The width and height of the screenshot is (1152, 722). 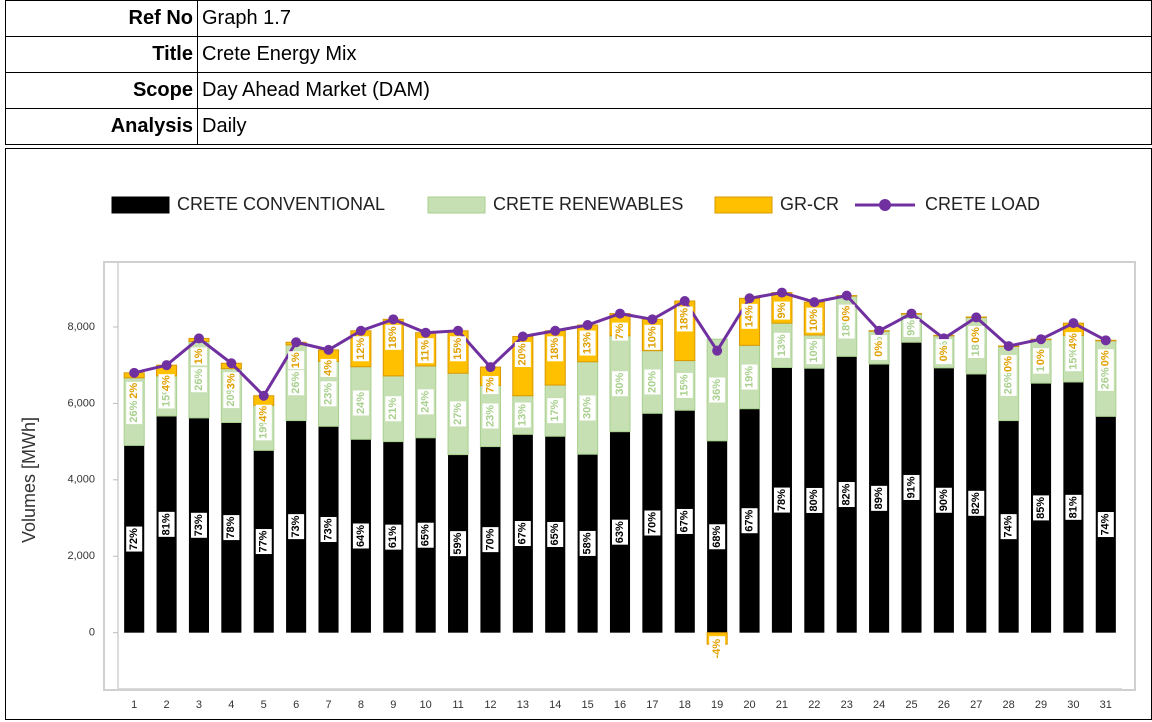 I want to click on x-tick-label: 21, so click(x=782, y=705).